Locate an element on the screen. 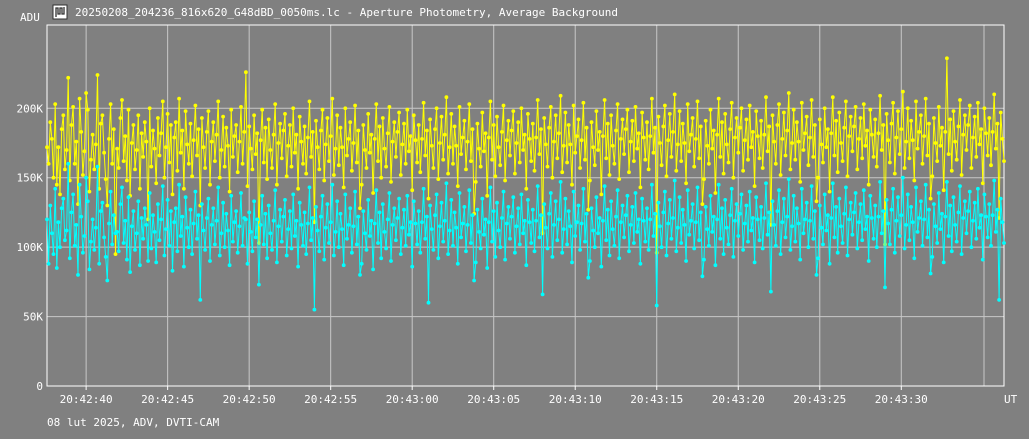 This screenshot has height=439, width=1029. lightcurve-app-icon is located at coordinates (60, 12).